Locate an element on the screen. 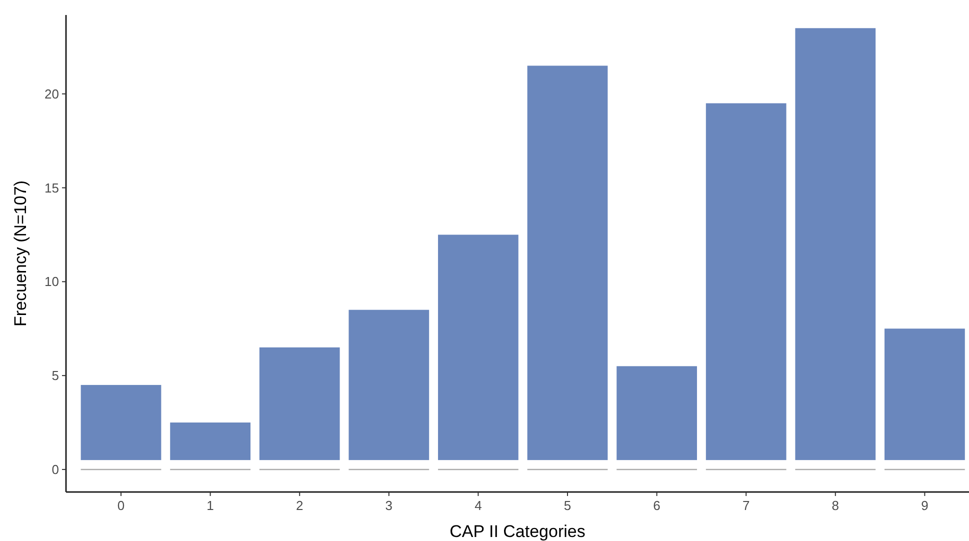  x-tick-label: 0 is located at coordinates (121, 505).